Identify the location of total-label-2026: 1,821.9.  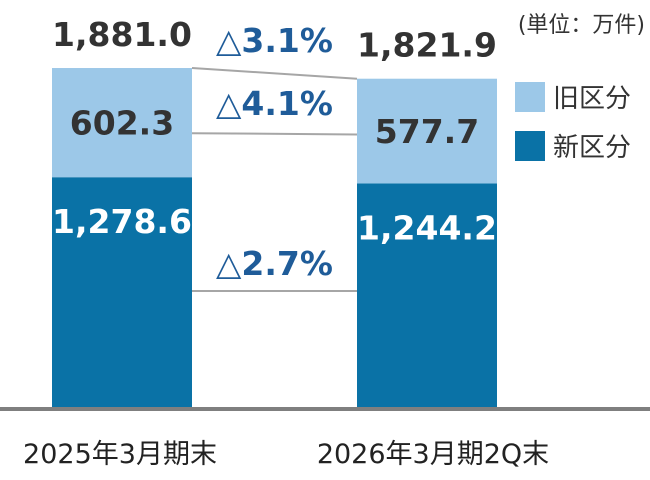
(427, 45).